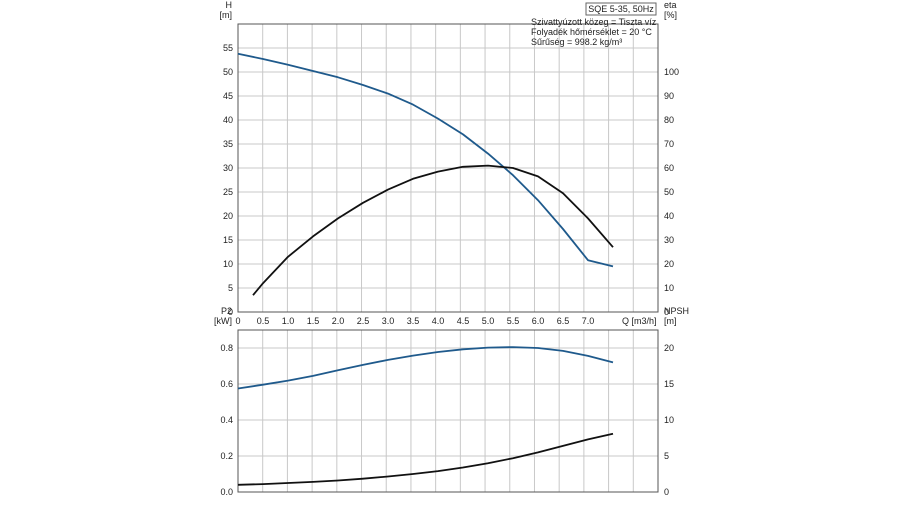 The width and height of the screenshot is (900, 505). I want to click on panel1-y-left-tick: 50, so click(228, 72).